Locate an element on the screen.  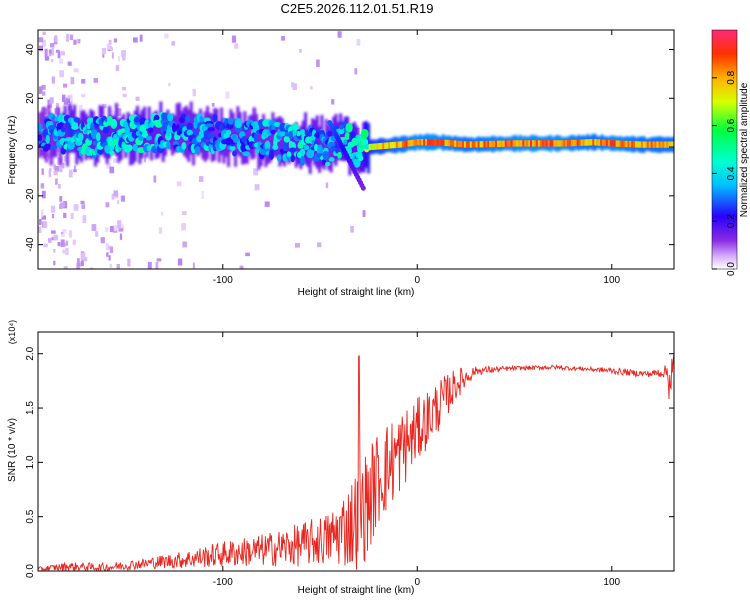
chart-title: C2E5.2026.112.01.51.R19 is located at coordinates (357, 8).